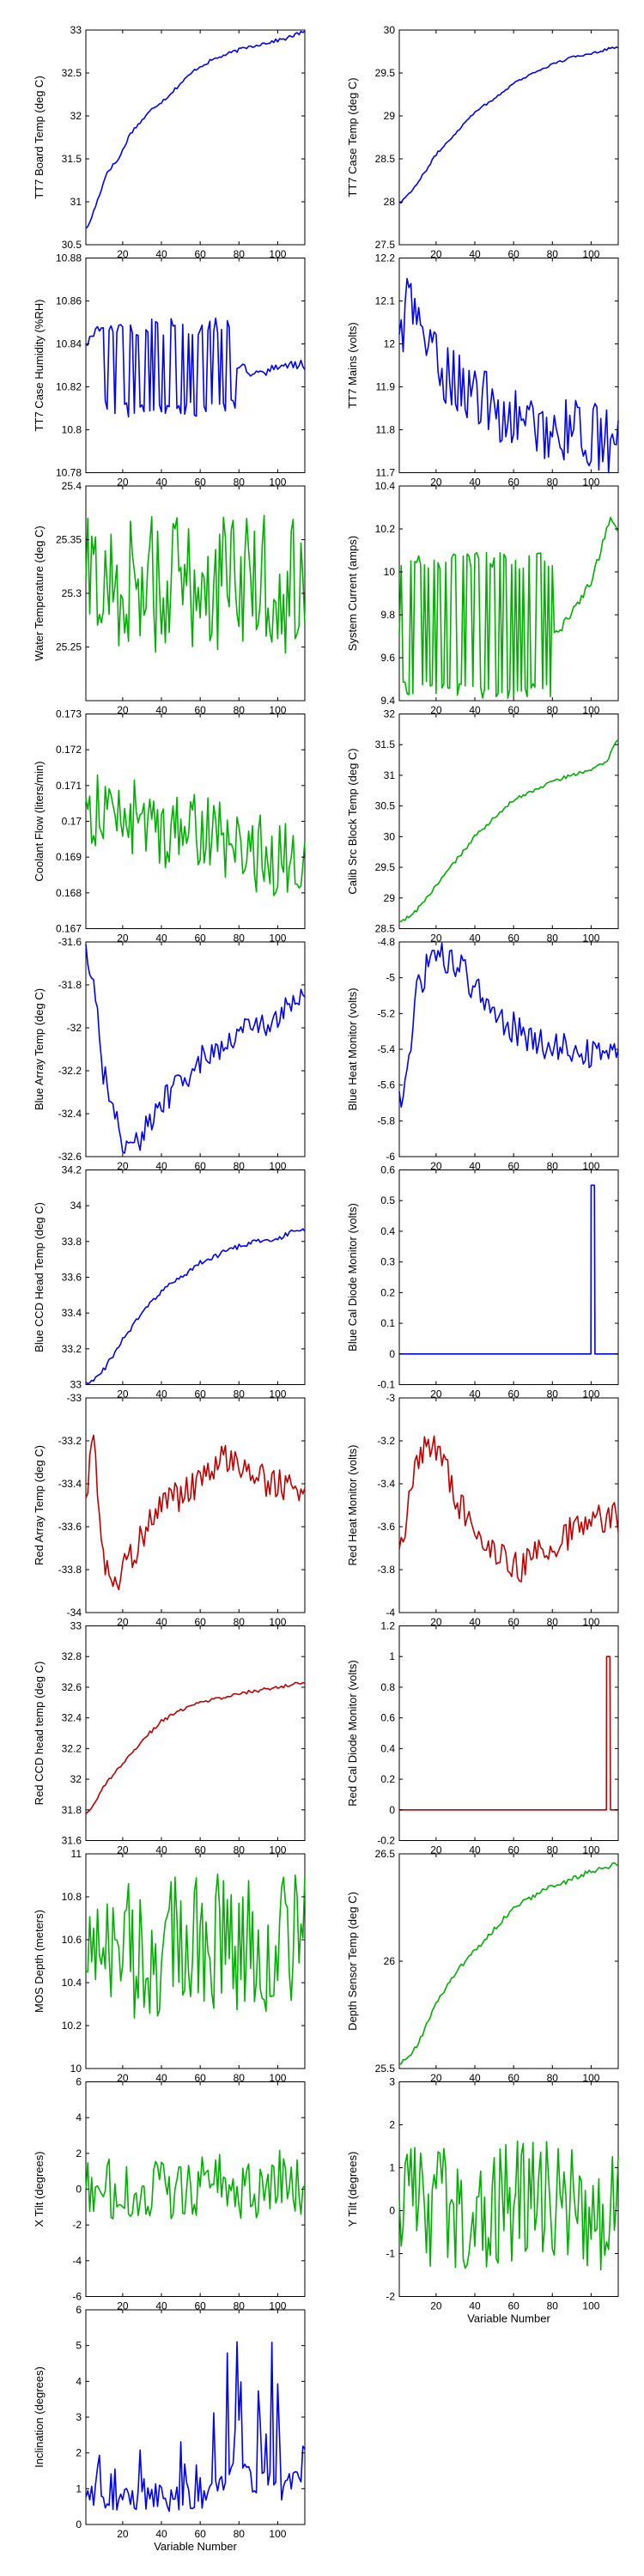  Describe the element at coordinates (72, 1687) in the screenshot. I see `y-tick-label: 32.6` at that location.